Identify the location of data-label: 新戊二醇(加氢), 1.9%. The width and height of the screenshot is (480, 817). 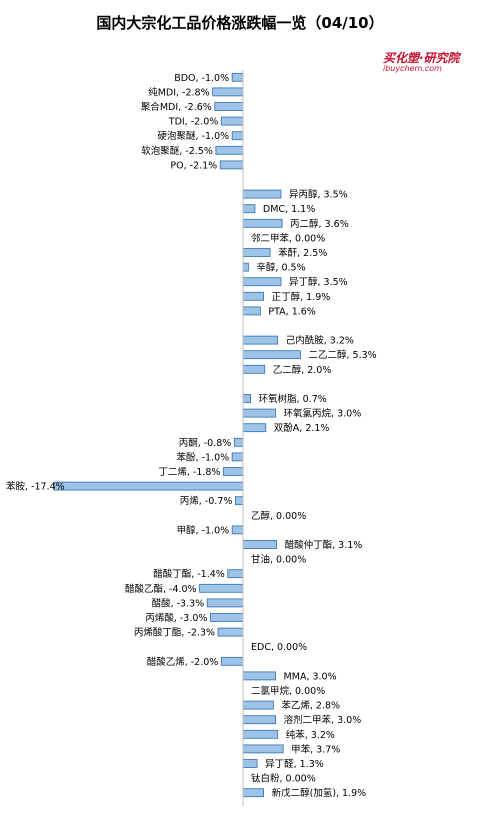
(319, 793).